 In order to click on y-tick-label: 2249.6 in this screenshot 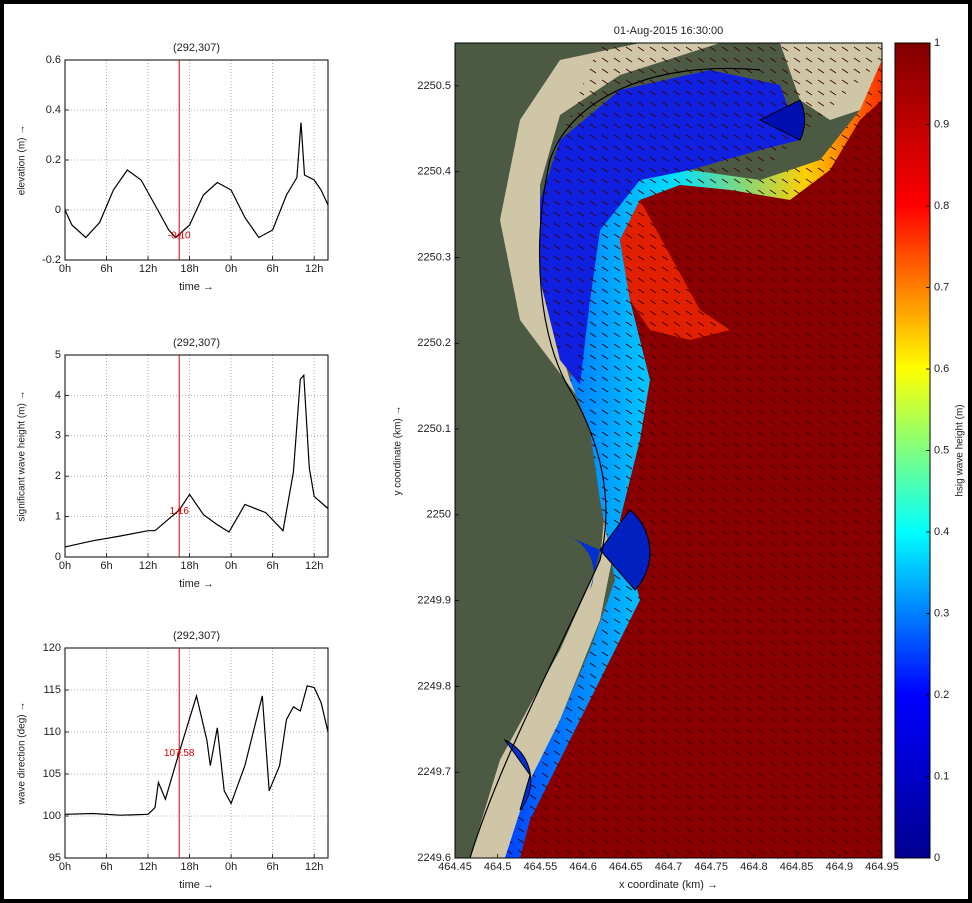, I will do `click(434, 858)`.